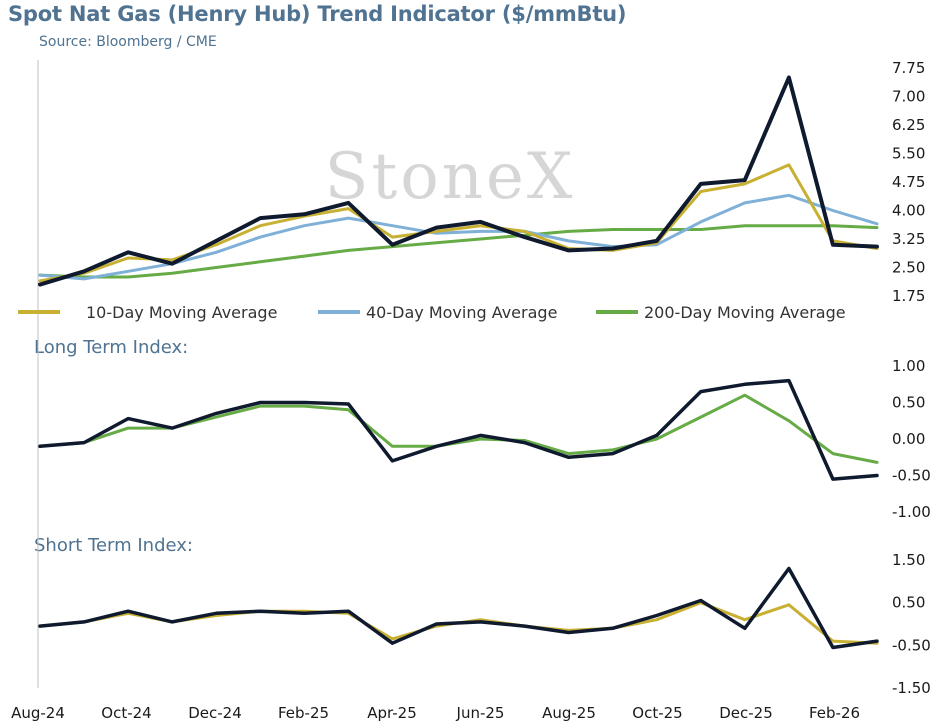 This screenshot has height=724, width=948. Describe the element at coordinates (392, 713) in the screenshot. I see `x-tick-label: Apr-25` at that location.